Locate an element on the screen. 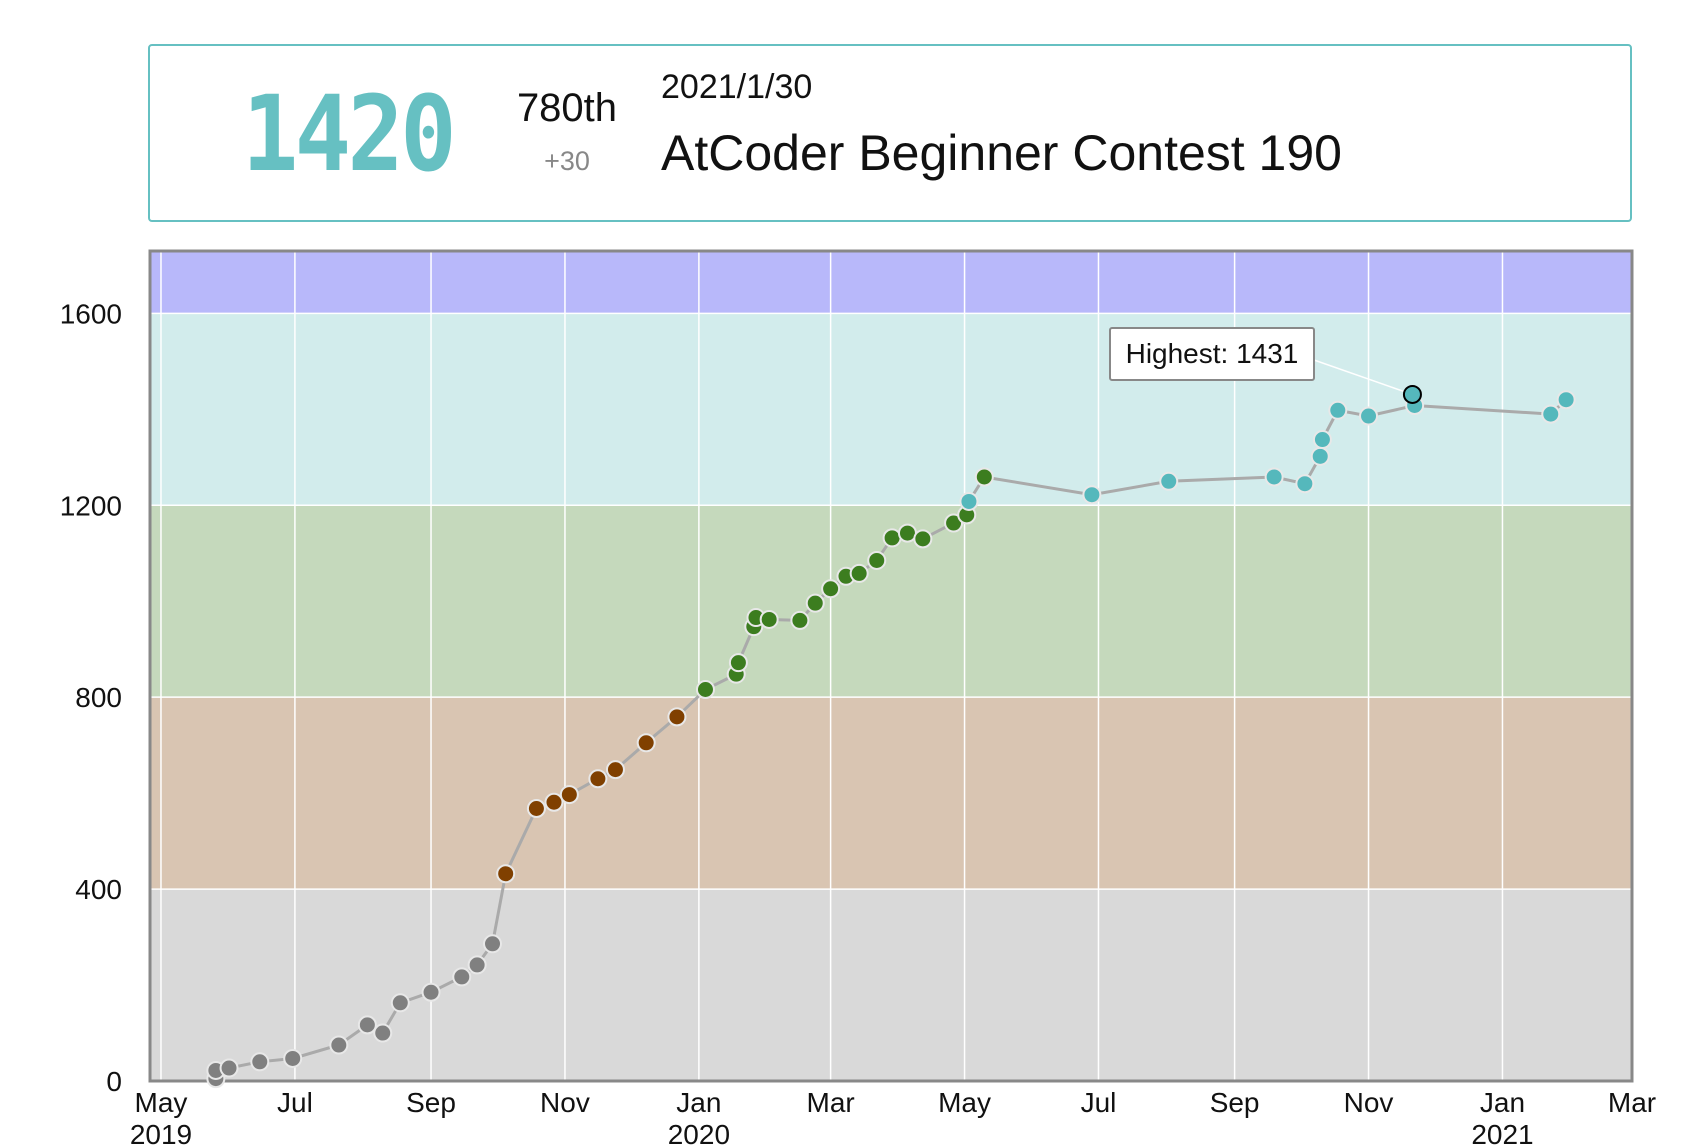 This screenshot has height=1146, width=1708. highest-label: Highest: 1431 is located at coordinates (1212, 353).